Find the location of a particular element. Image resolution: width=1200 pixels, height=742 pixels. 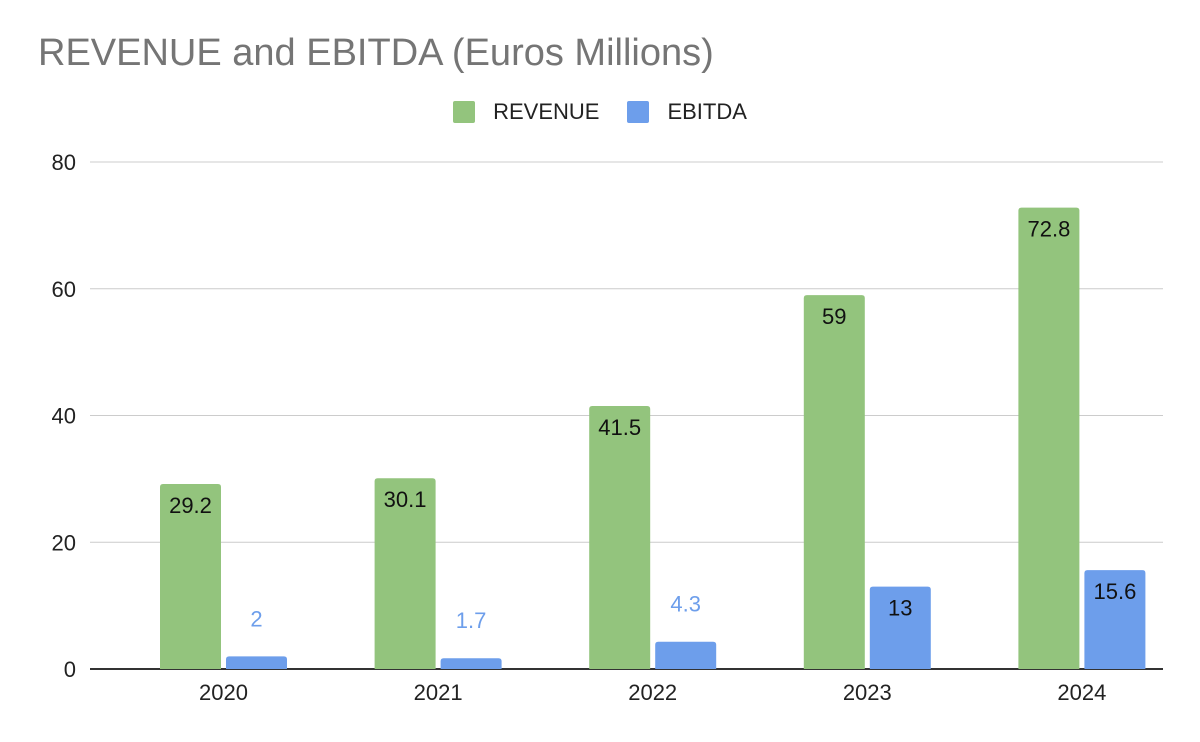

bar-revenue-2020 is located at coordinates (190, 576).